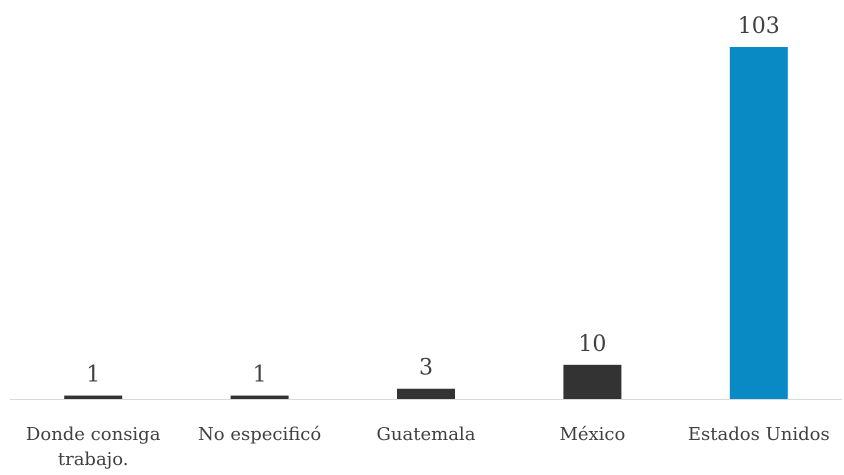 This screenshot has width=844, height=475. Describe the element at coordinates (260, 375) in the screenshot. I see `data-label-1: 1` at that location.